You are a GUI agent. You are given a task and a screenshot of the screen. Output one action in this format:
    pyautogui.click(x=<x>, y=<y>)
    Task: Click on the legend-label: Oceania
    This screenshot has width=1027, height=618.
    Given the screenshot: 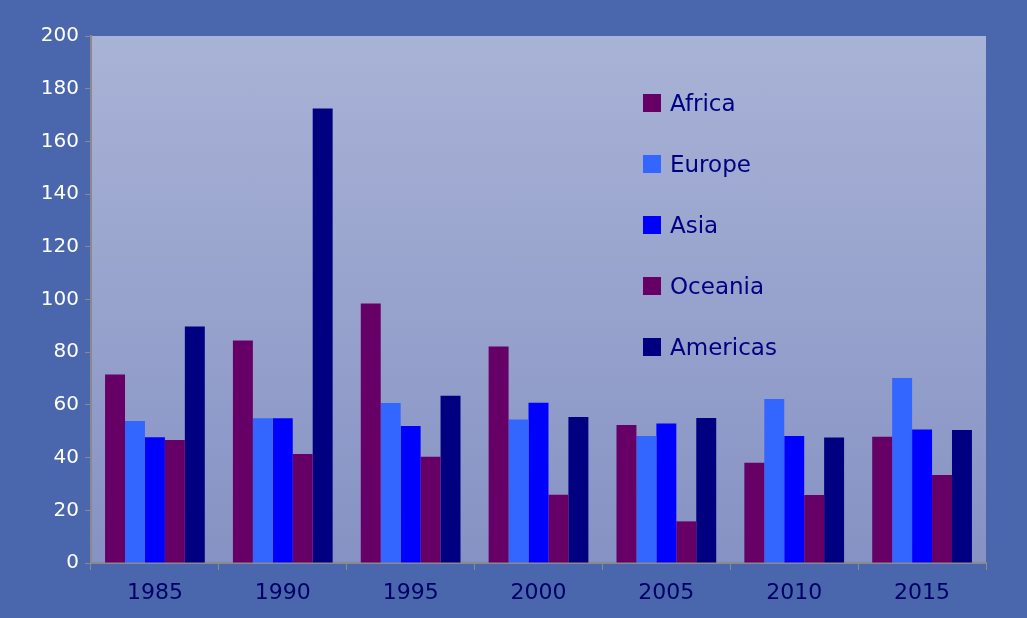 What is the action you would take?
    pyautogui.click(x=717, y=285)
    